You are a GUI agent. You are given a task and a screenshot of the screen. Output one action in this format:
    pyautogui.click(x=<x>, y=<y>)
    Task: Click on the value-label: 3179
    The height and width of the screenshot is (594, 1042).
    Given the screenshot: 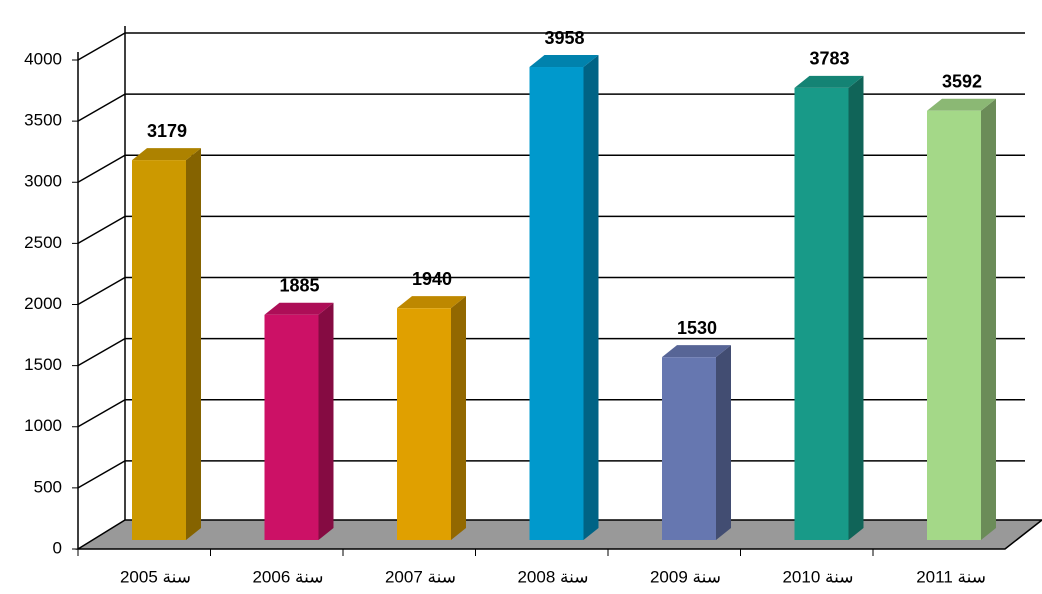 What is the action you would take?
    pyautogui.click(x=167, y=131)
    